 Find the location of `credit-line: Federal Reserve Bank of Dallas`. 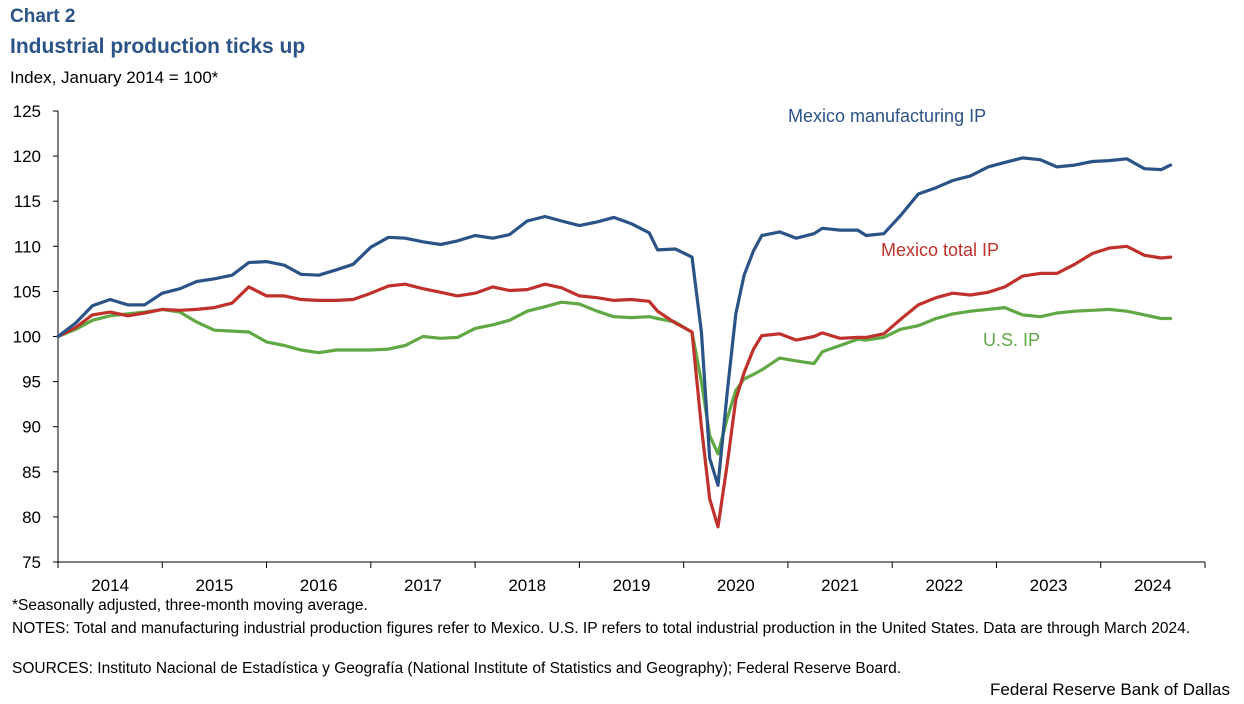

credit-line: Federal Reserve Bank of Dallas is located at coordinates (1109, 689).